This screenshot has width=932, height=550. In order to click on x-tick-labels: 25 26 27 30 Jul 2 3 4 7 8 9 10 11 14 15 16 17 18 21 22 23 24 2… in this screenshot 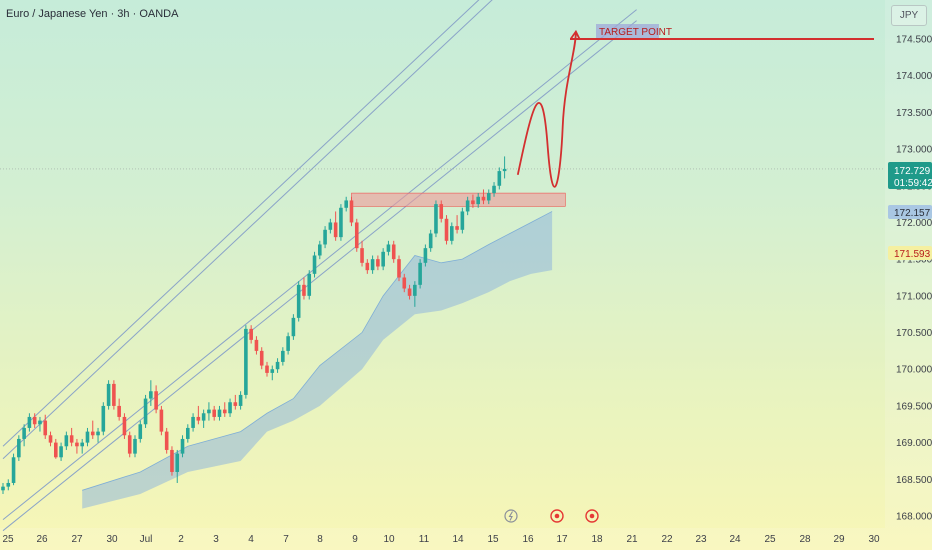, I will do `click(441, 539)`.